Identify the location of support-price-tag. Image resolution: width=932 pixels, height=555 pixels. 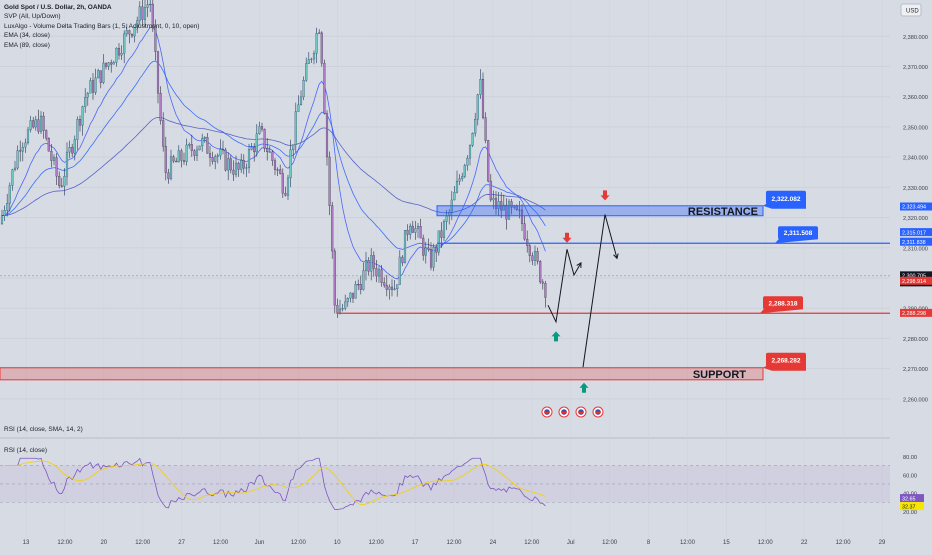
(786, 359).